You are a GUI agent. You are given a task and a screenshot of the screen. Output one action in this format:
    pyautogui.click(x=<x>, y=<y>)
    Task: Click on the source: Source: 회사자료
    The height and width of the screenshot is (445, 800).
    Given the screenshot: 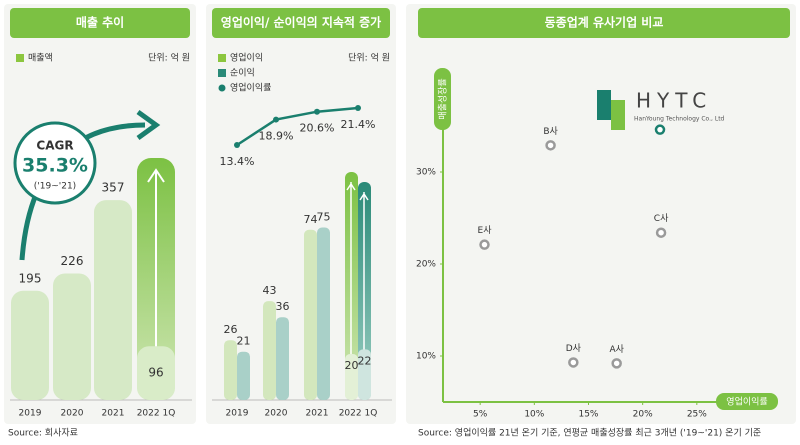 What is the action you would take?
    pyautogui.click(x=43, y=433)
    